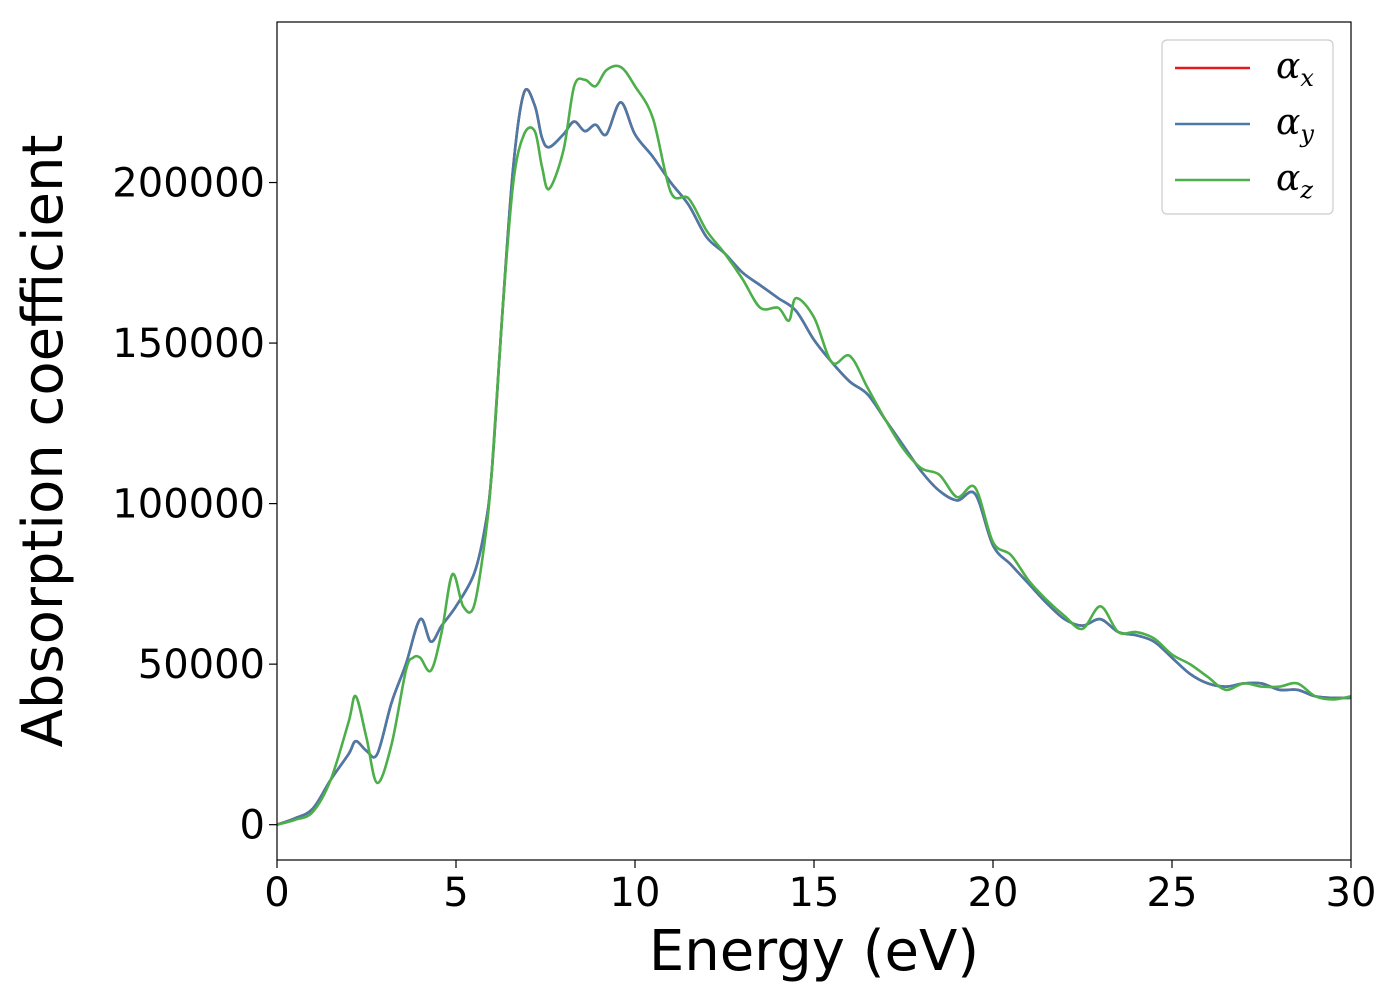 The image size is (1400, 1000). Describe the element at coordinates (1294, 181) in the screenshot. I see `legend-label-z: αz` at that location.